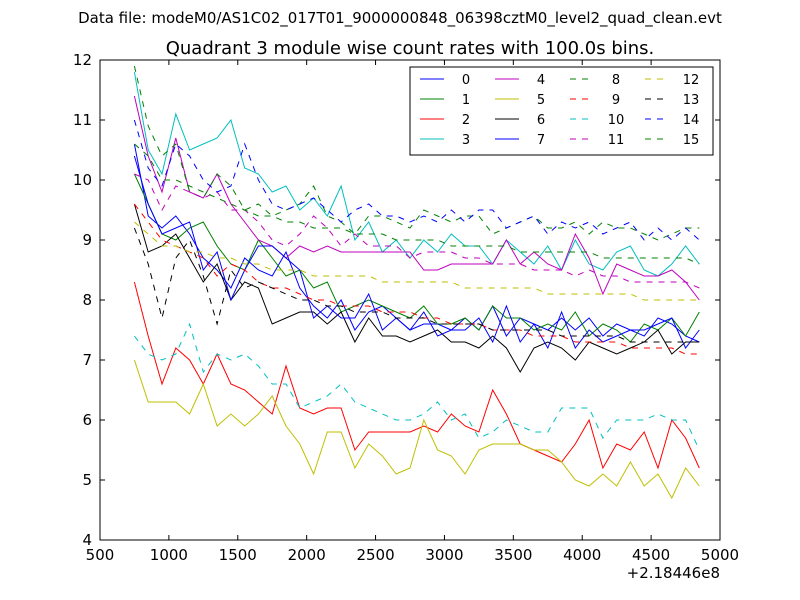  I want to click on legend-label-7: 7, so click(541, 140).